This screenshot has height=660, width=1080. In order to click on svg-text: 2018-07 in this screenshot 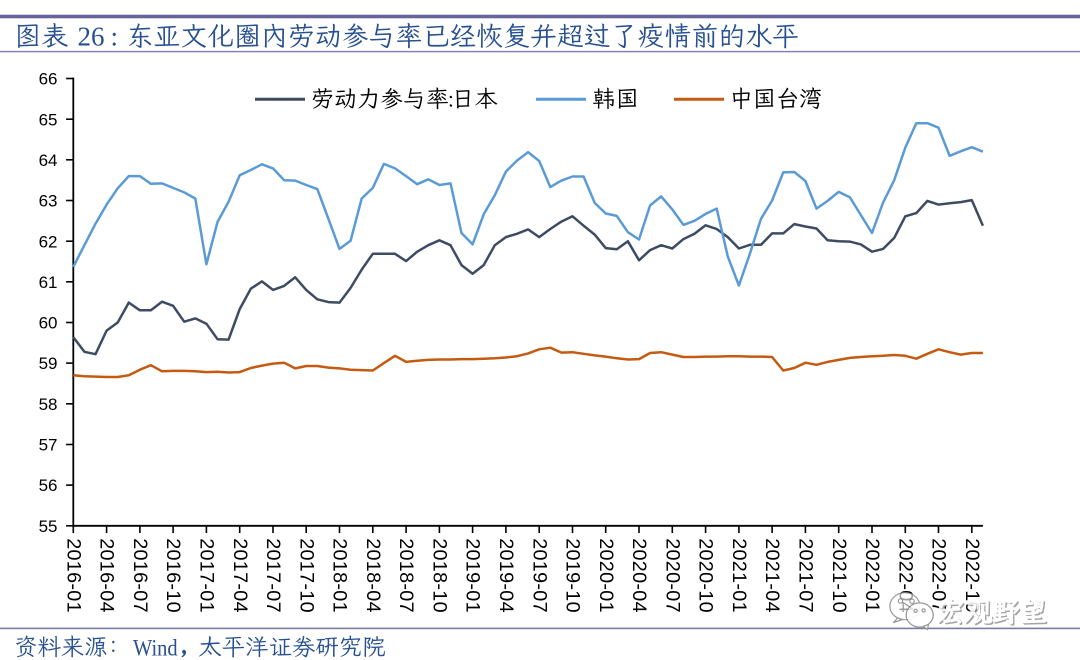, I will do `click(406, 575)`.